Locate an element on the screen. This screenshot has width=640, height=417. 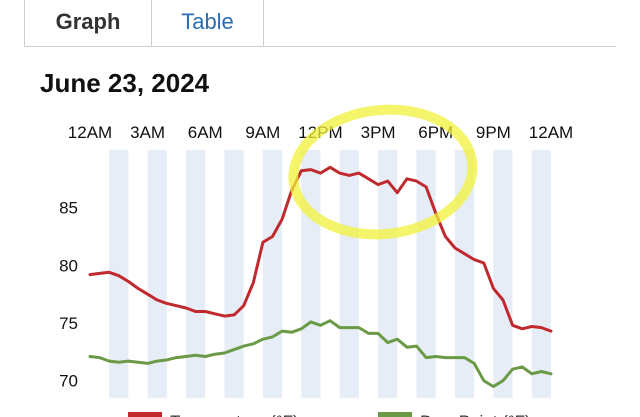
view-tabs: Graph Table is located at coordinates (320, 23).